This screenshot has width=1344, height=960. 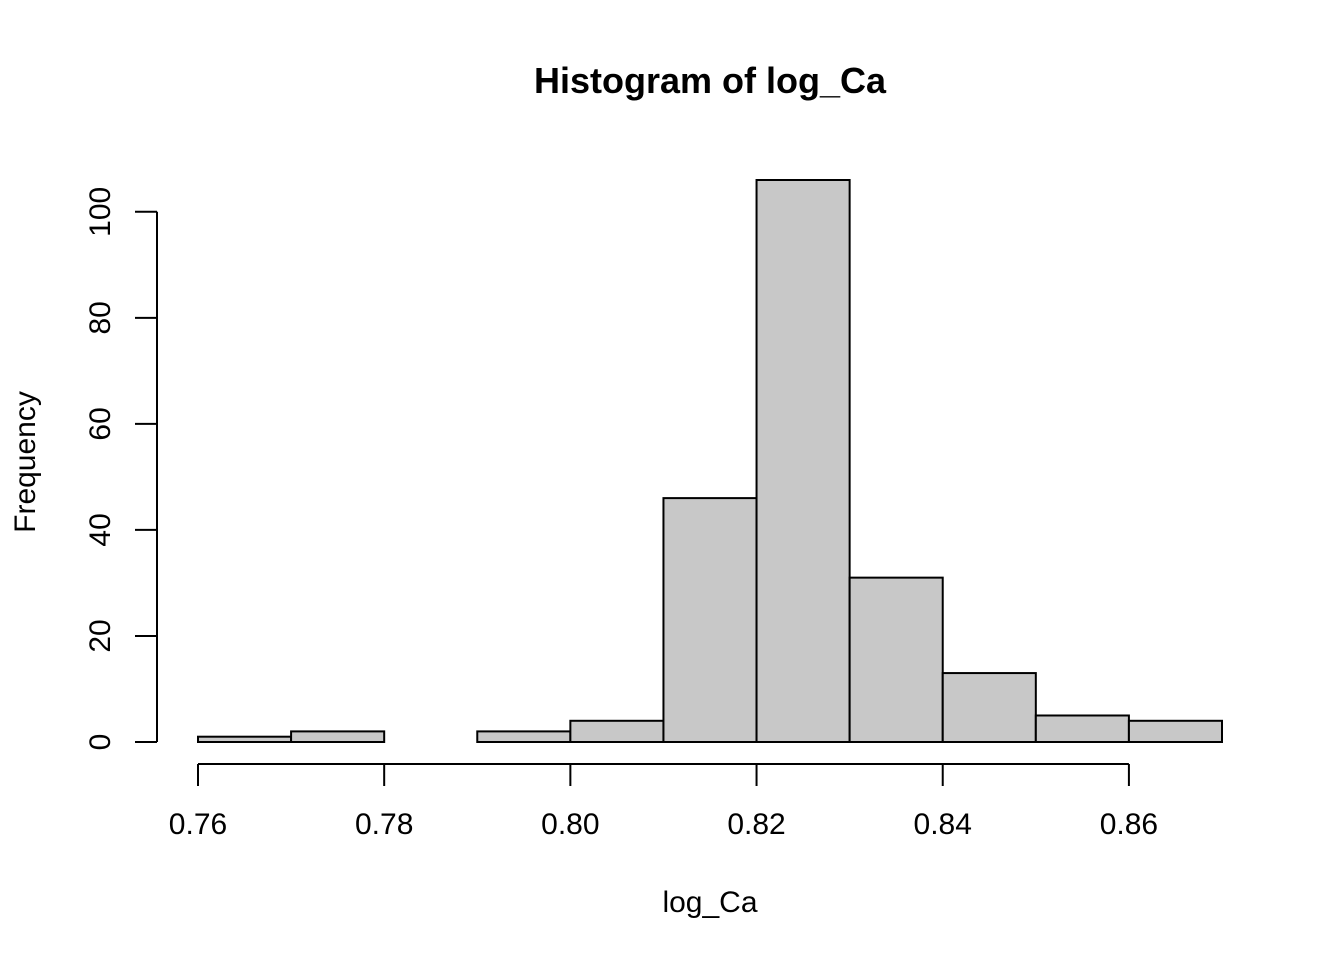 What do you see at coordinates (709, 902) in the screenshot?
I see `x-axis-title: log_Ca` at bounding box center [709, 902].